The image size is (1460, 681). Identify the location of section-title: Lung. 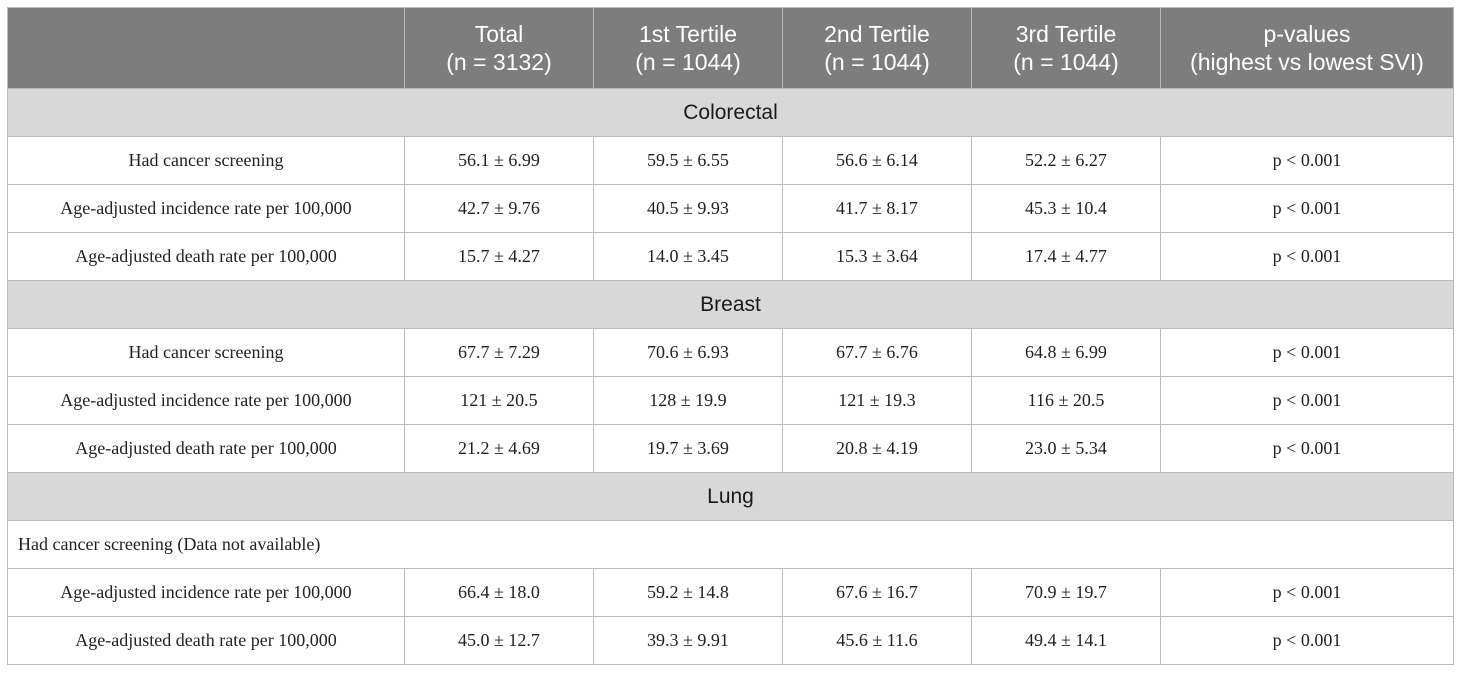
(730, 496).